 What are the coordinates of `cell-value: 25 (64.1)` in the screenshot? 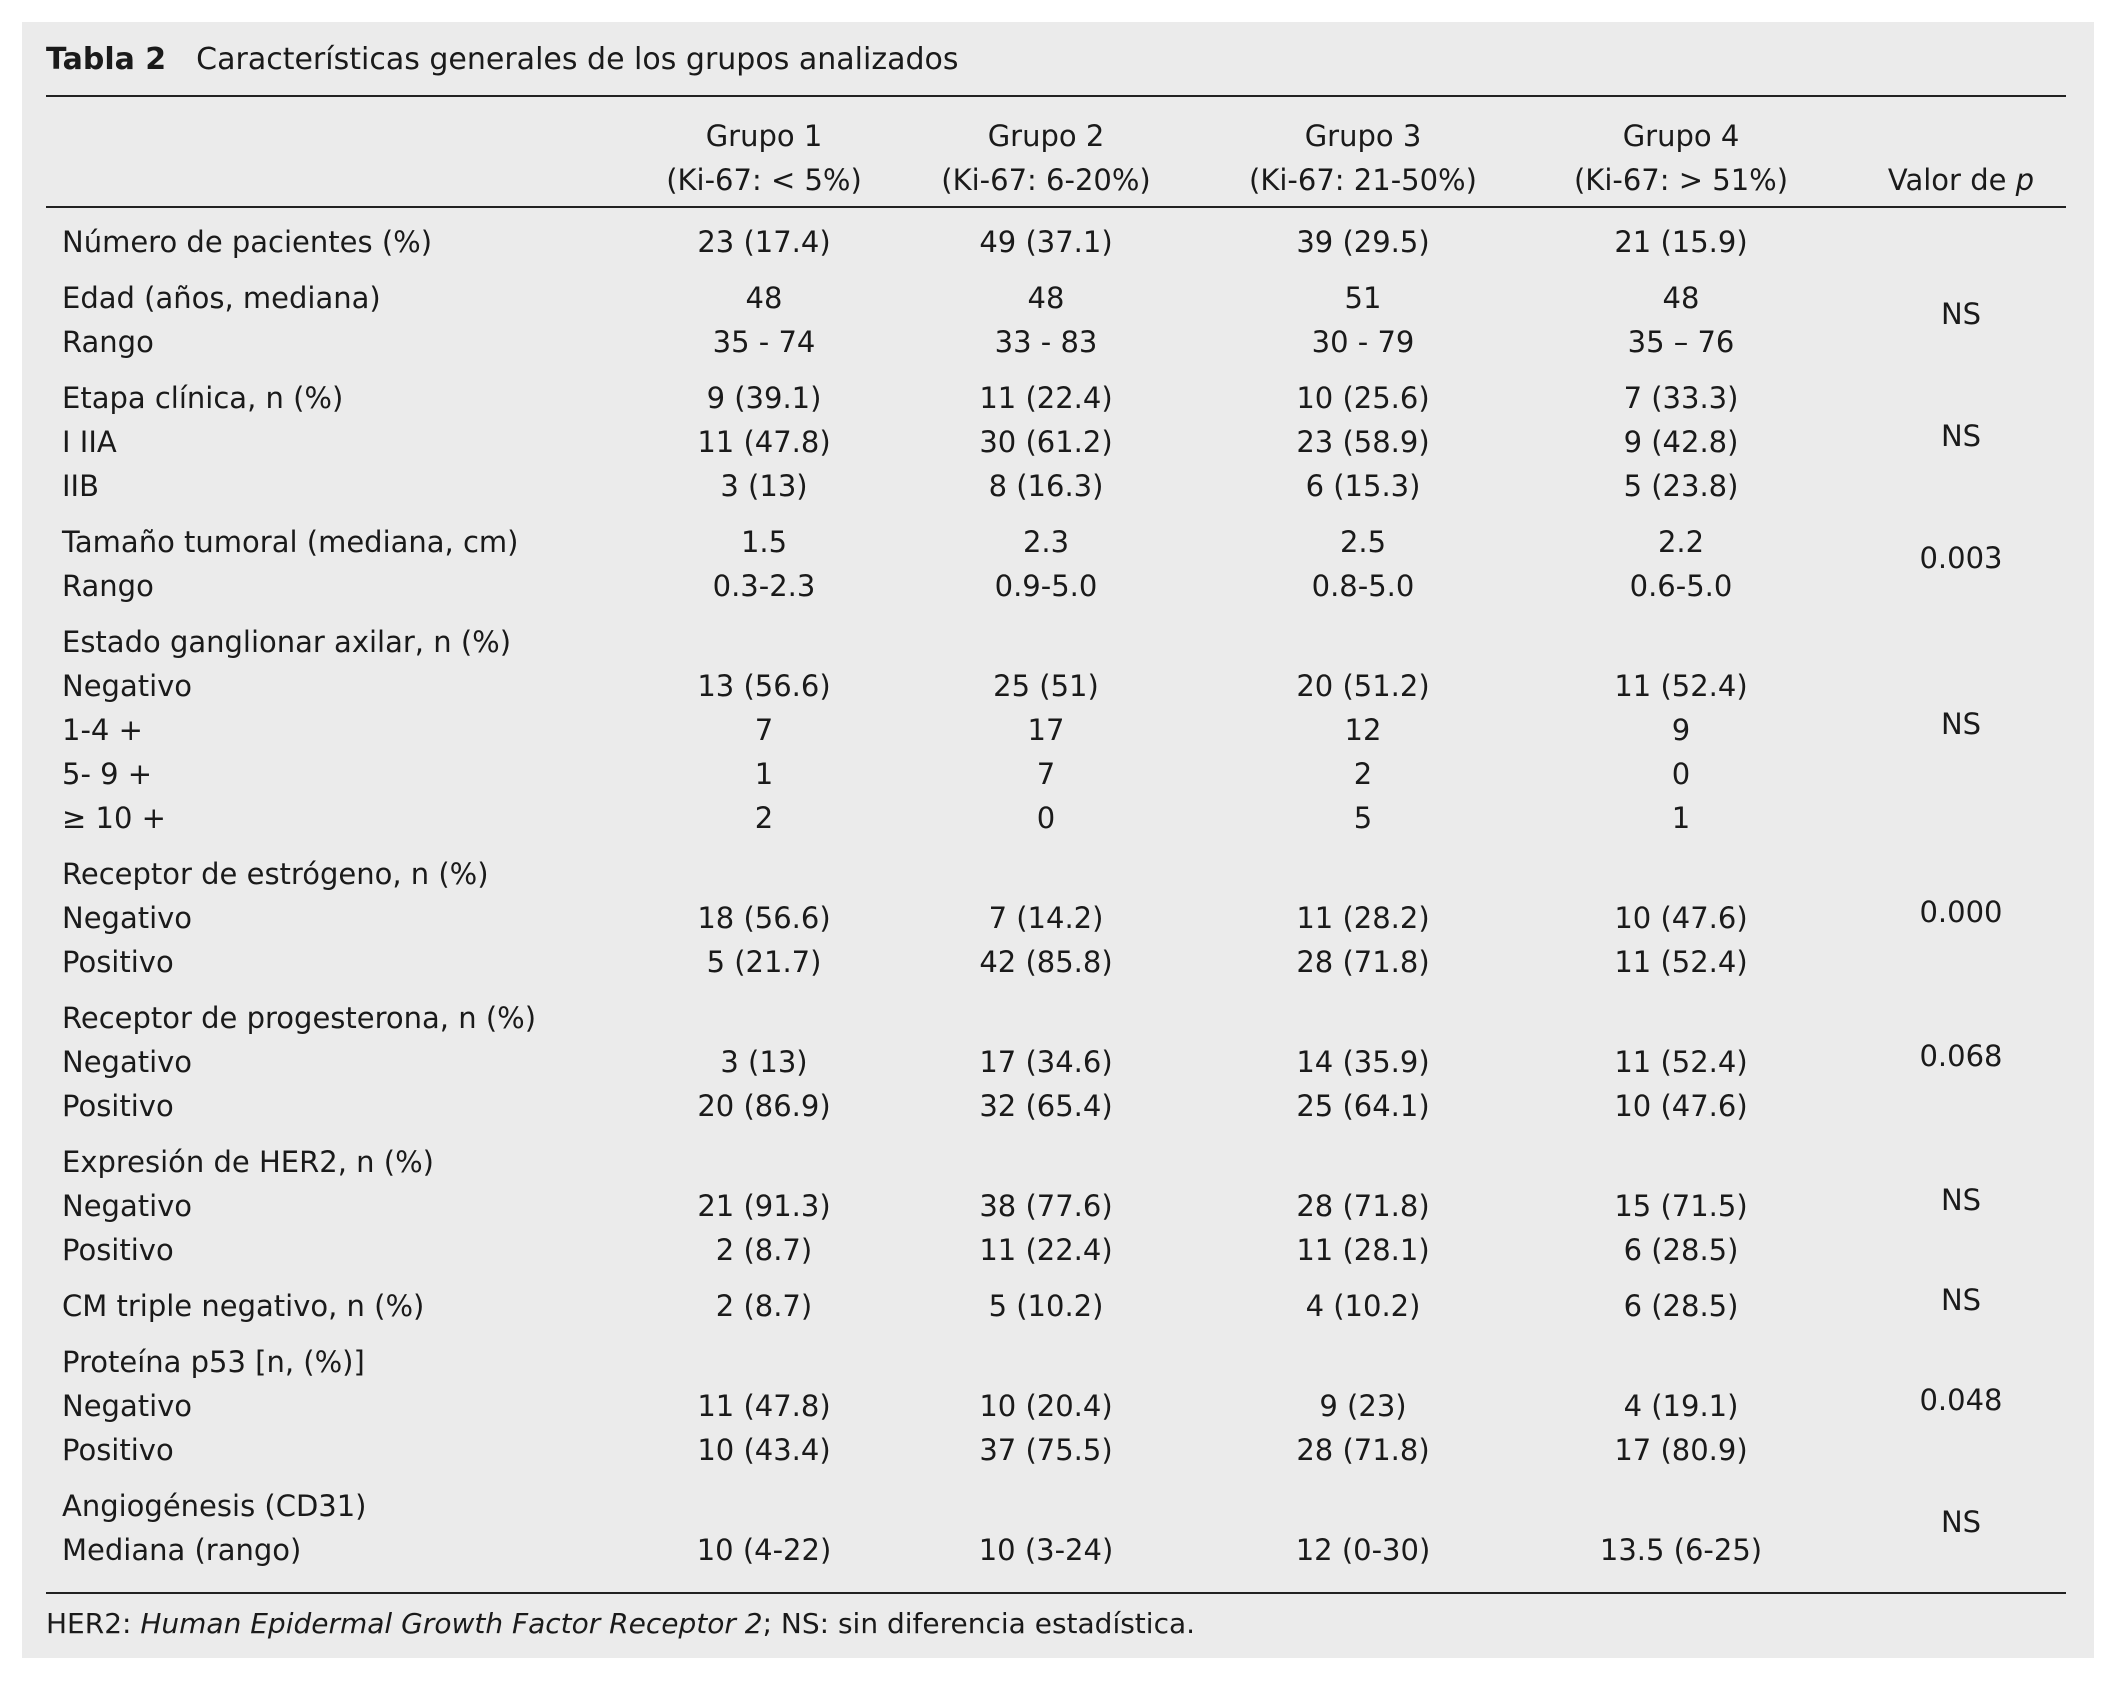 It's located at (1363, 1106).